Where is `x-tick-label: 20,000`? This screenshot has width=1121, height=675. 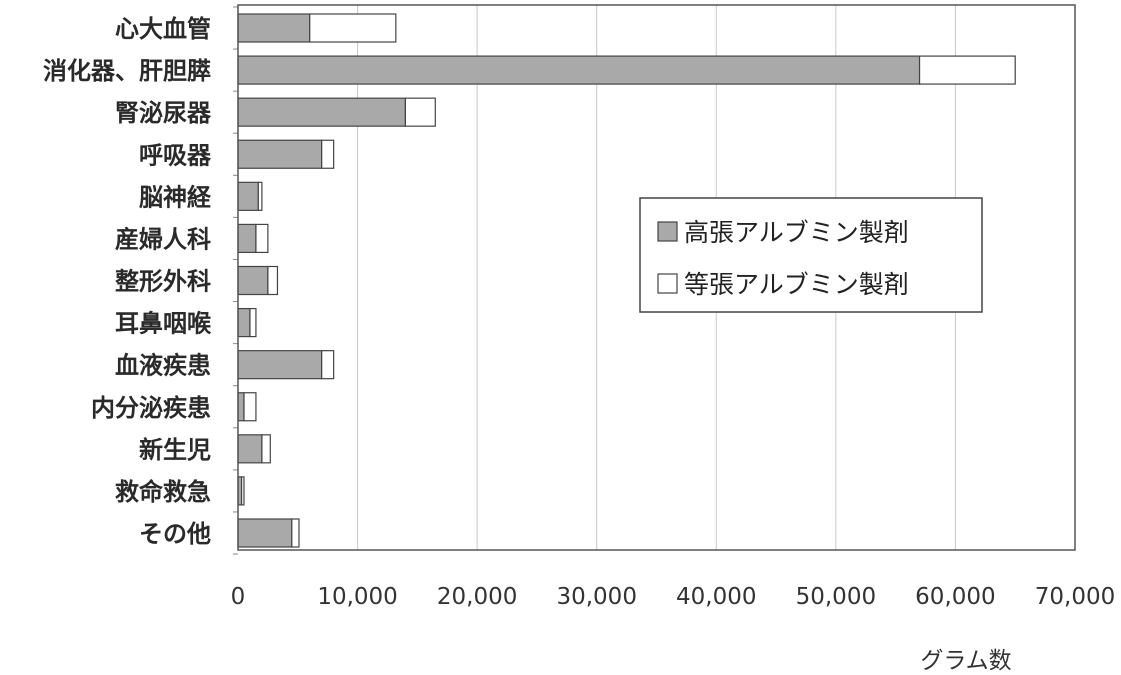 x-tick-label: 20,000 is located at coordinates (477, 597).